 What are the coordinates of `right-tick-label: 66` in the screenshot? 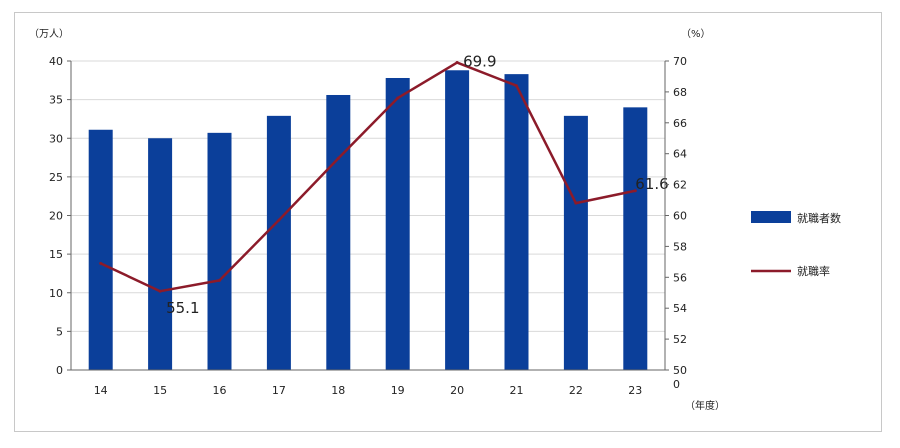 It's located at (680, 123).